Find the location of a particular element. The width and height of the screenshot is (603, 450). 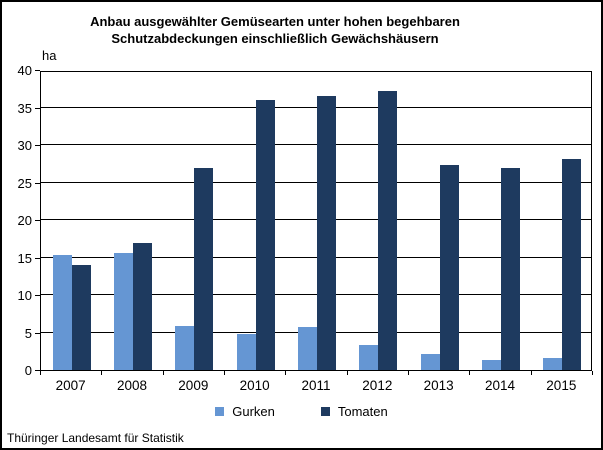

x-axis-label-2014: 2014 is located at coordinates (500, 385).